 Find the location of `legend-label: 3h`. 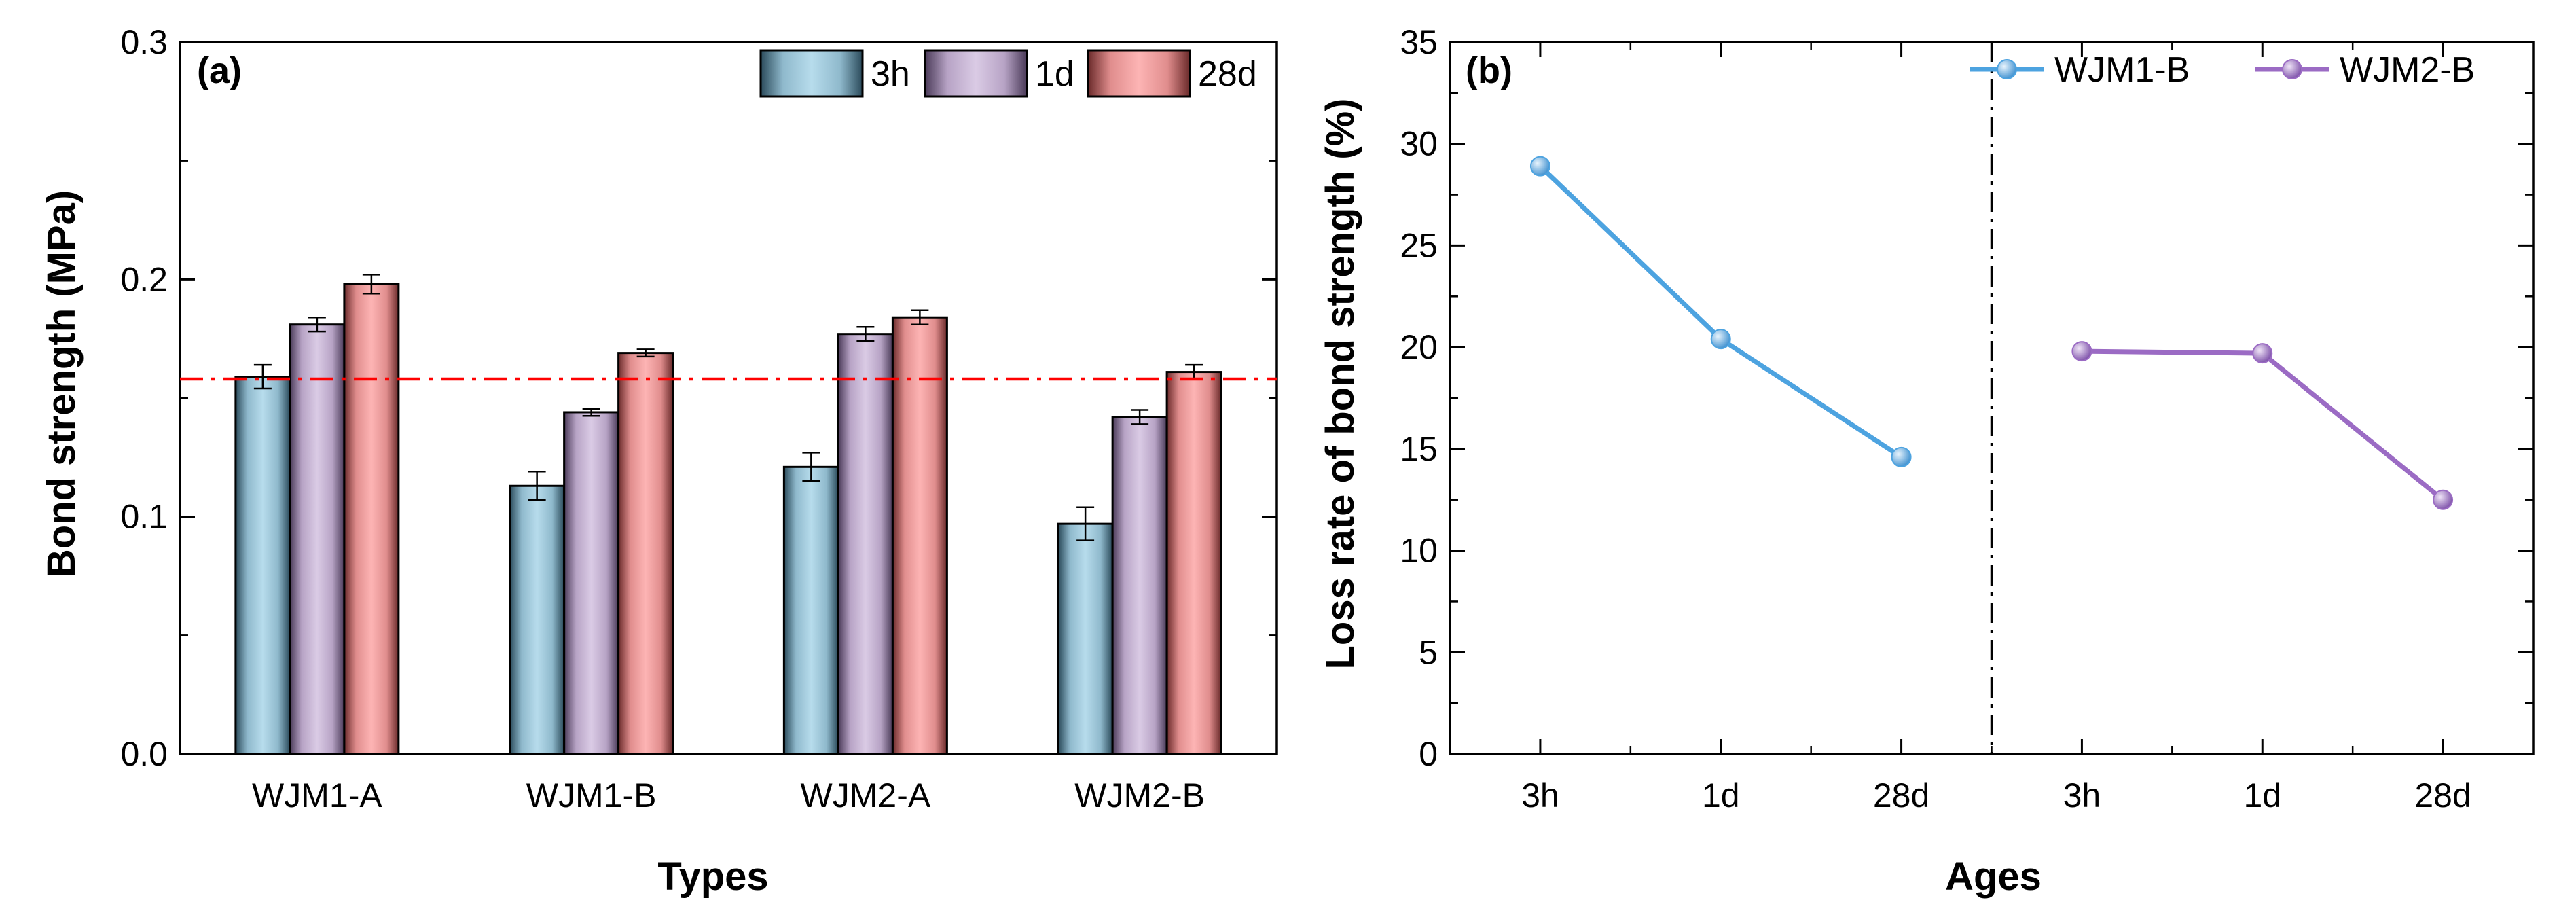

legend-label: 3h is located at coordinates (890, 74).